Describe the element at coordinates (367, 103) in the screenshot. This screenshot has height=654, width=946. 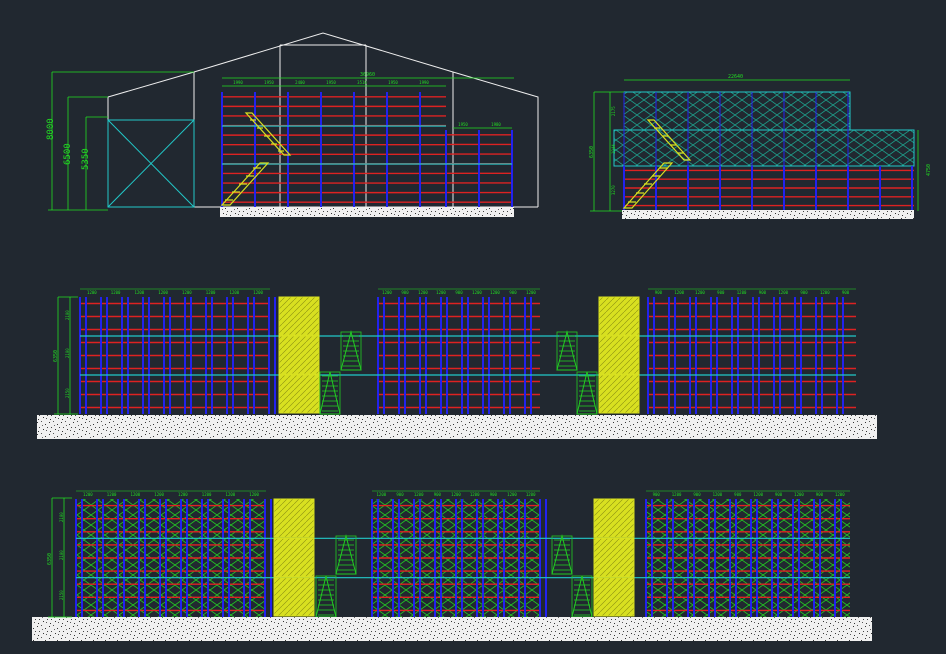
I see `bay-width-labels: 1990 1950 2400 1950 3510 1950 1990 1950 1980` at that location.